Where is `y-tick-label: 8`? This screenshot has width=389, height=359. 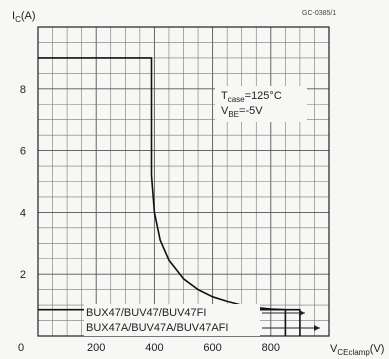
y-tick-label: 8 is located at coordinates (23, 90).